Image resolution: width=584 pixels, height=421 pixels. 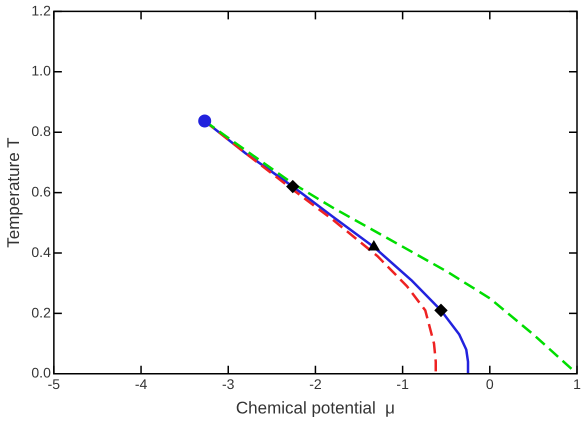 What do you see at coordinates (41, 312) in the screenshot?
I see `y-tick-label: 0.2` at bounding box center [41, 312].